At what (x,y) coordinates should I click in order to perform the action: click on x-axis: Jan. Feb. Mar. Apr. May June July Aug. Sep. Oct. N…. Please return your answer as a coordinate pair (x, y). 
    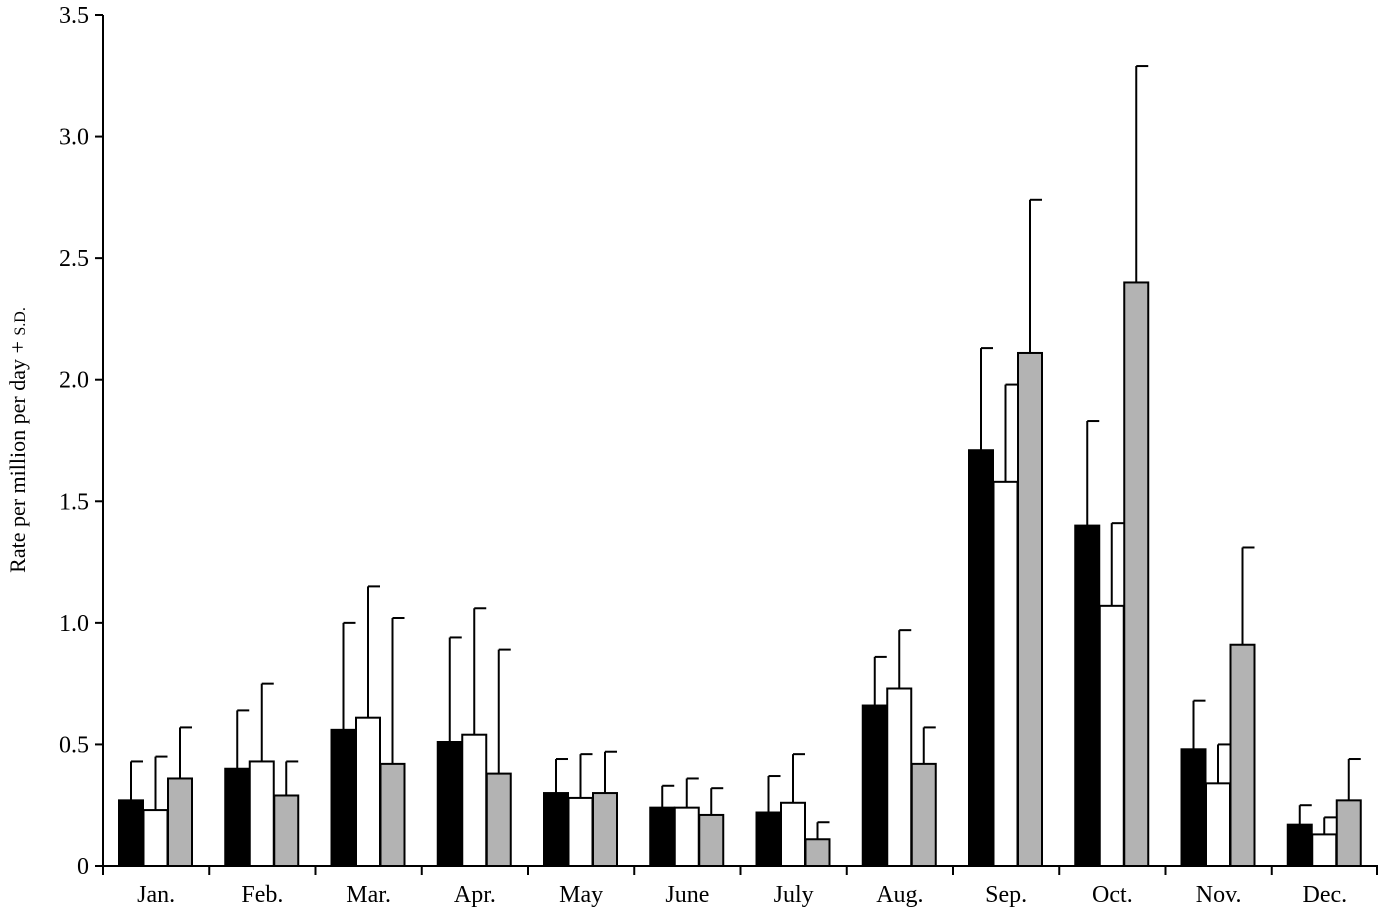
    Looking at the image, I should click on (740, 886).